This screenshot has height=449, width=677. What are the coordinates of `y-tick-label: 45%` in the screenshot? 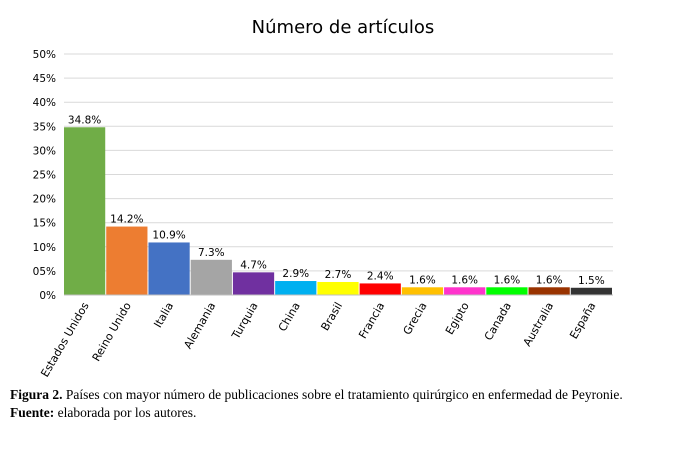 It's located at (44, 79).